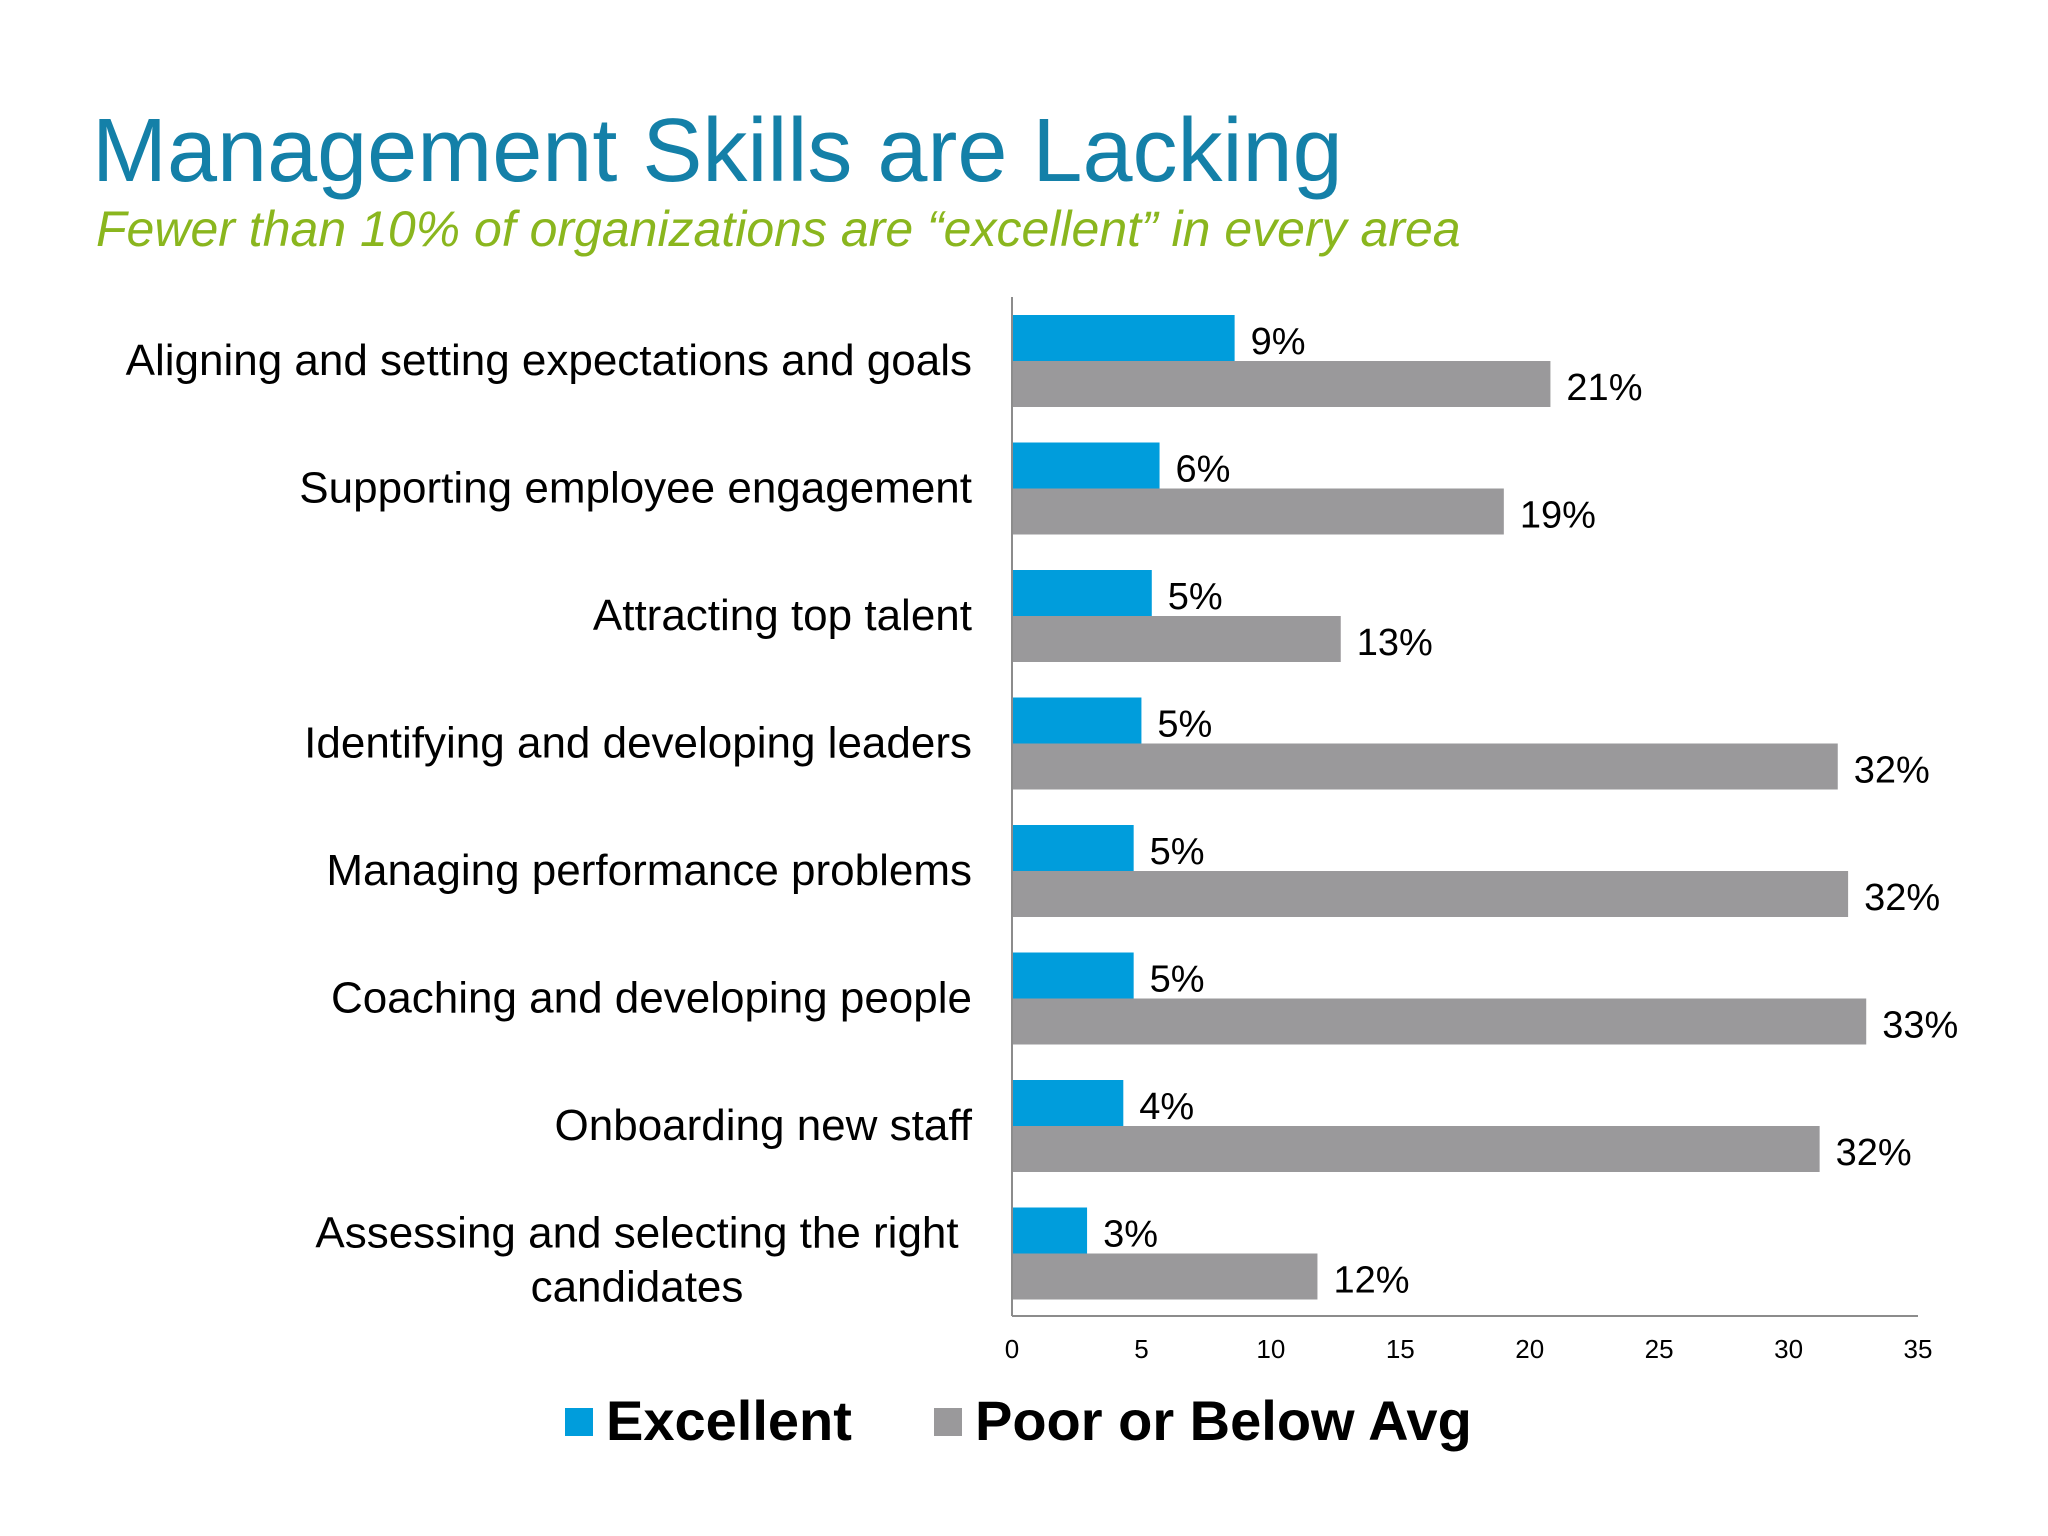 This screenshot has width=2048, height=1536. I want to click on x-tick-label: 15, so click(1400, 1349).